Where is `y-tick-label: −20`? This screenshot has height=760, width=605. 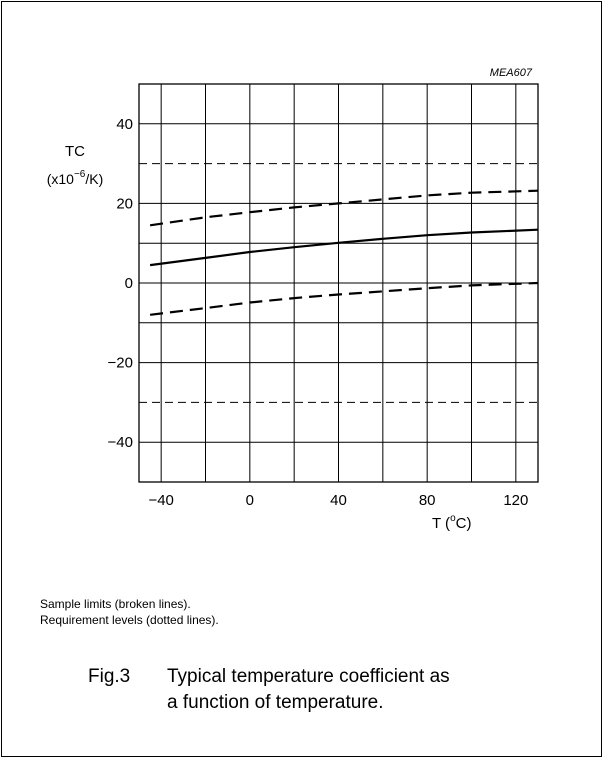 y-tick-label: −20 is located at coordinates (120, 363).